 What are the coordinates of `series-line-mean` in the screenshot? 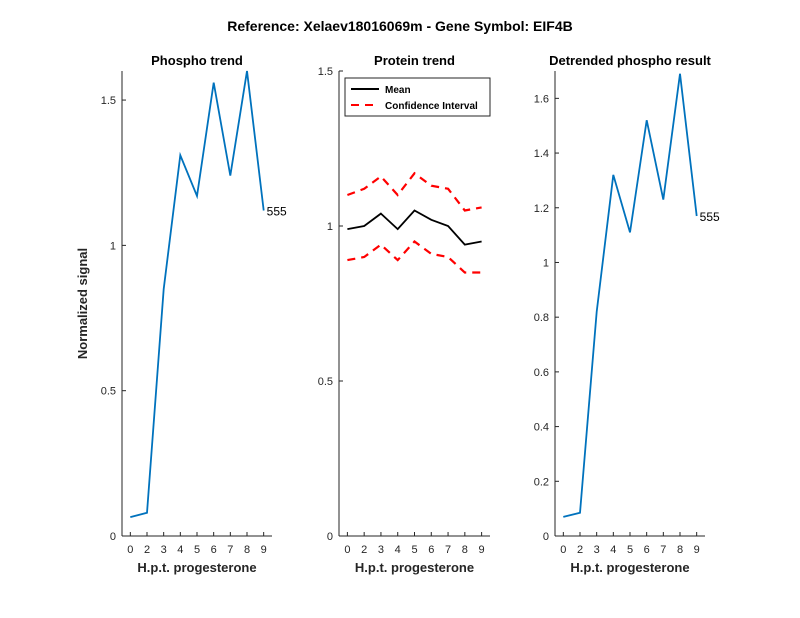 It's located at (414, 227).